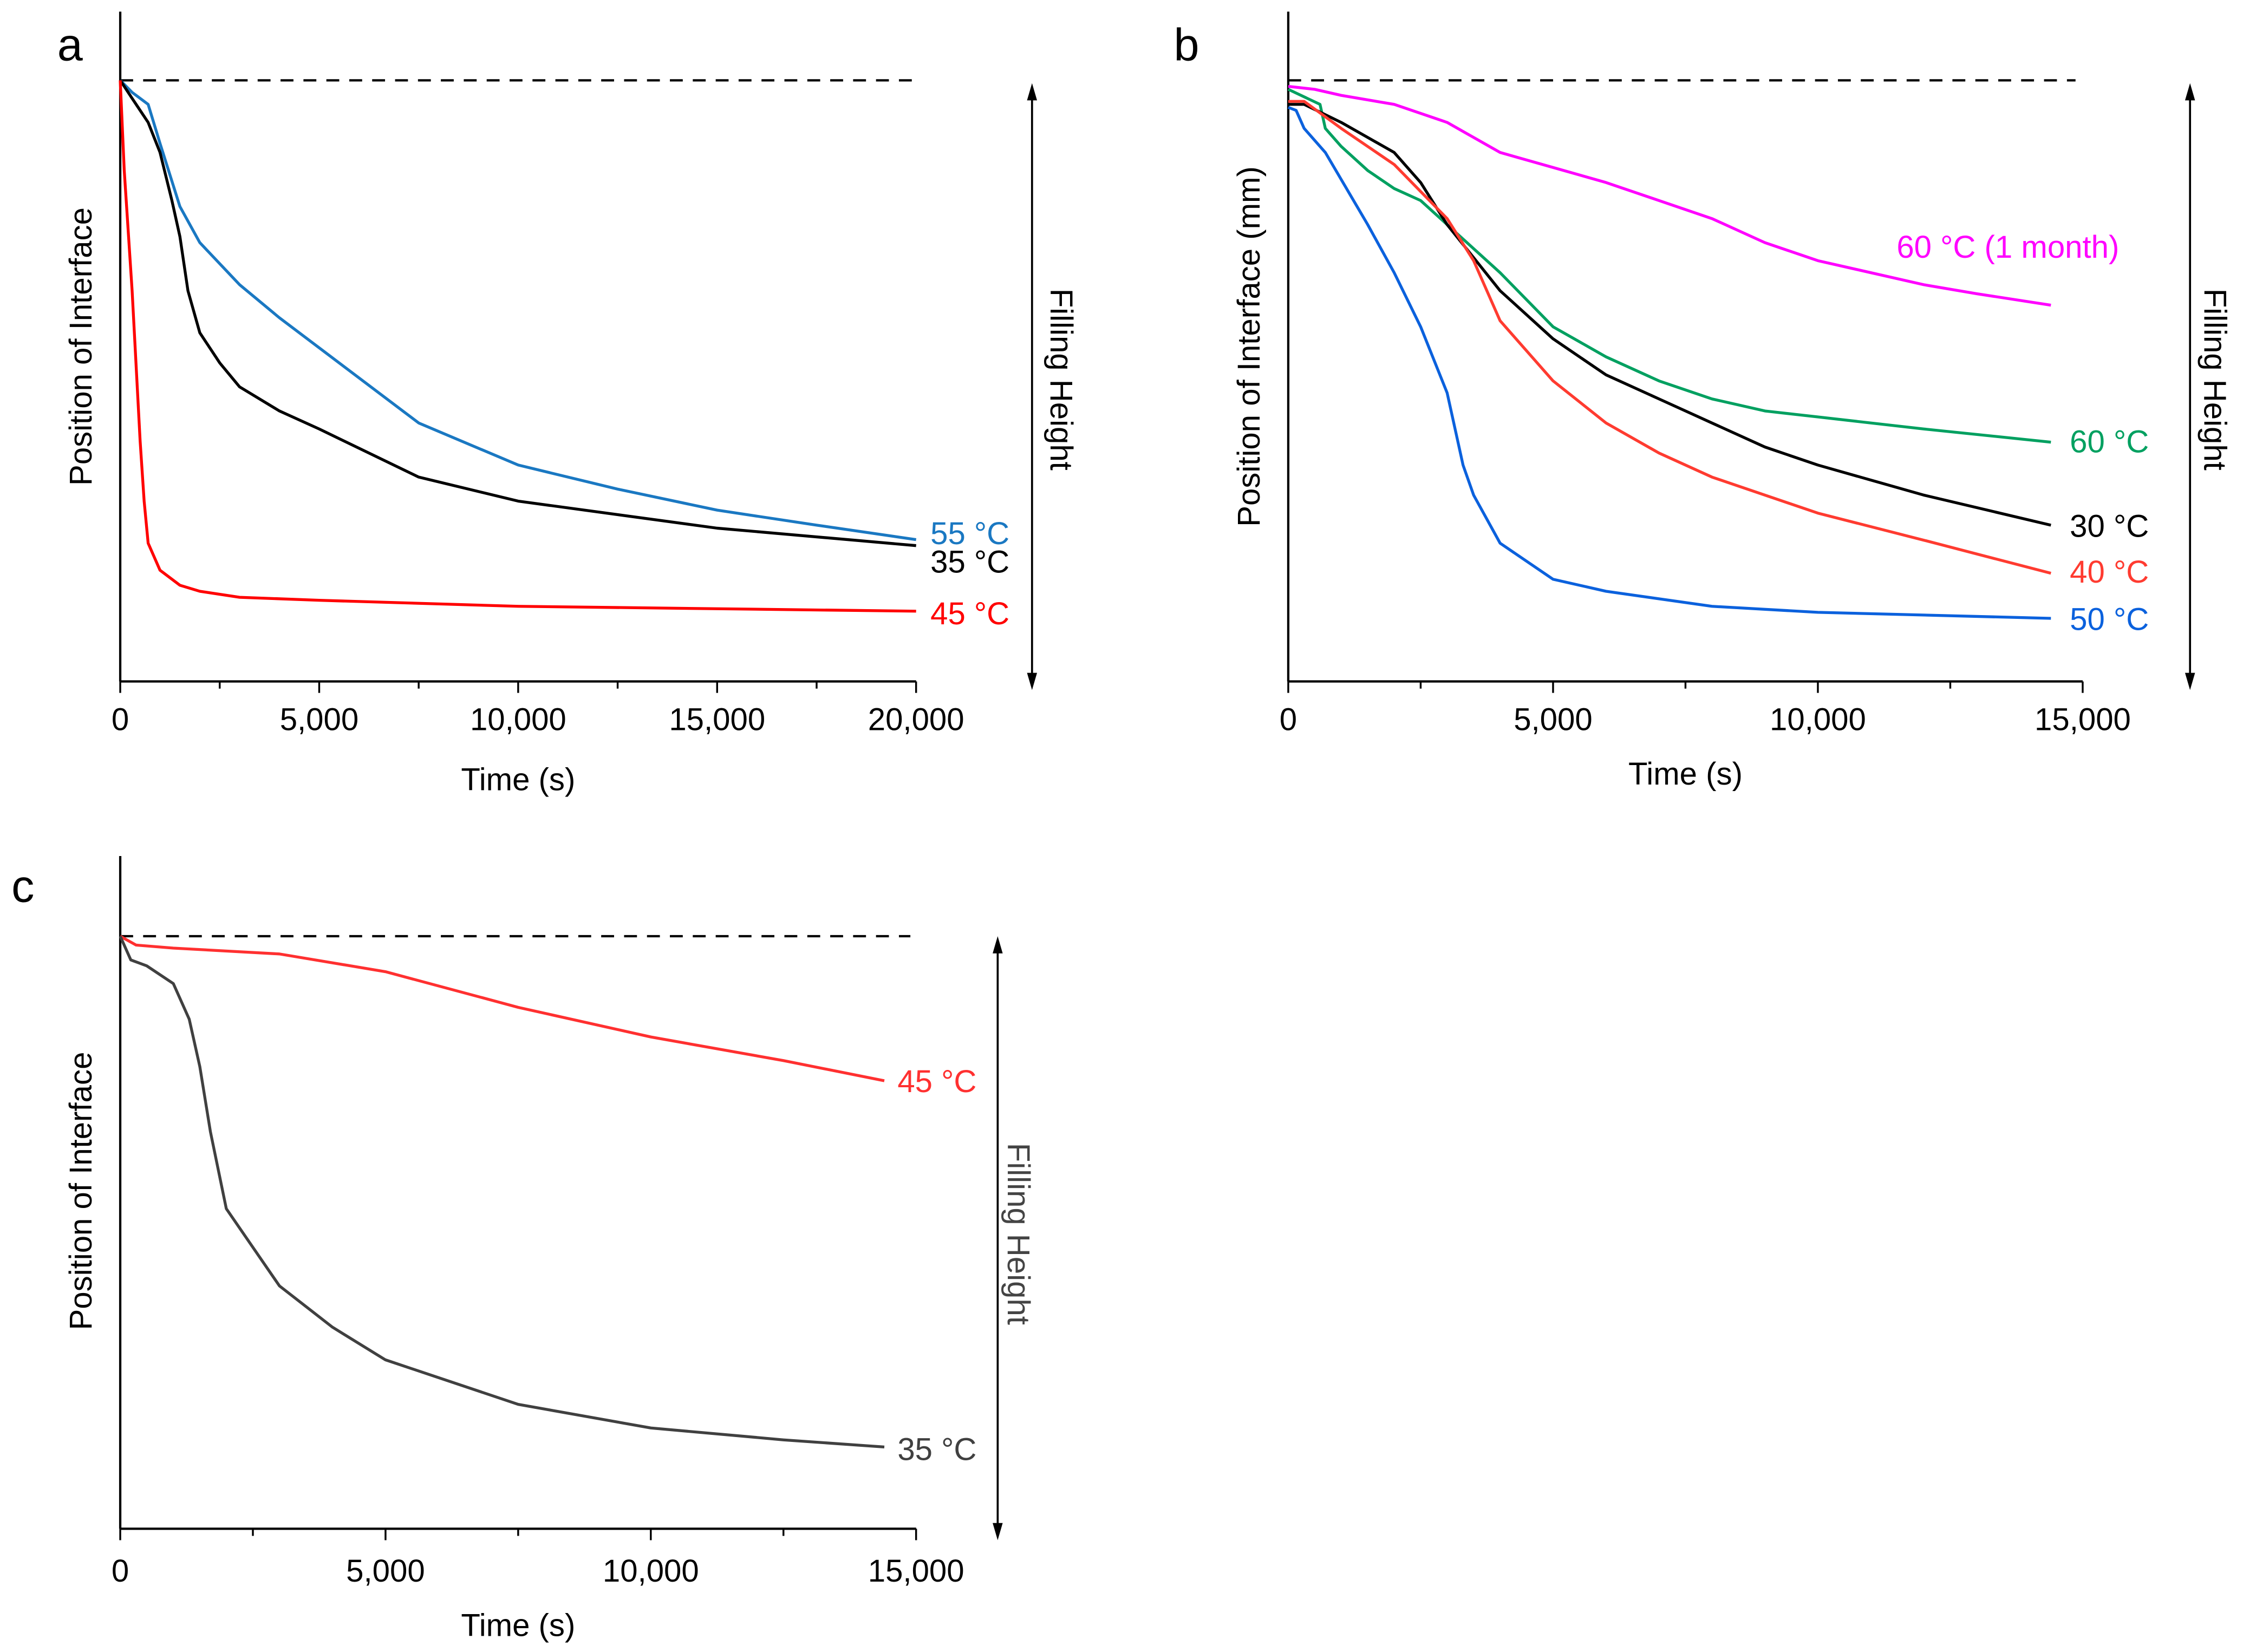  I want to click on series-label: 55 °C, so click(970, 533).